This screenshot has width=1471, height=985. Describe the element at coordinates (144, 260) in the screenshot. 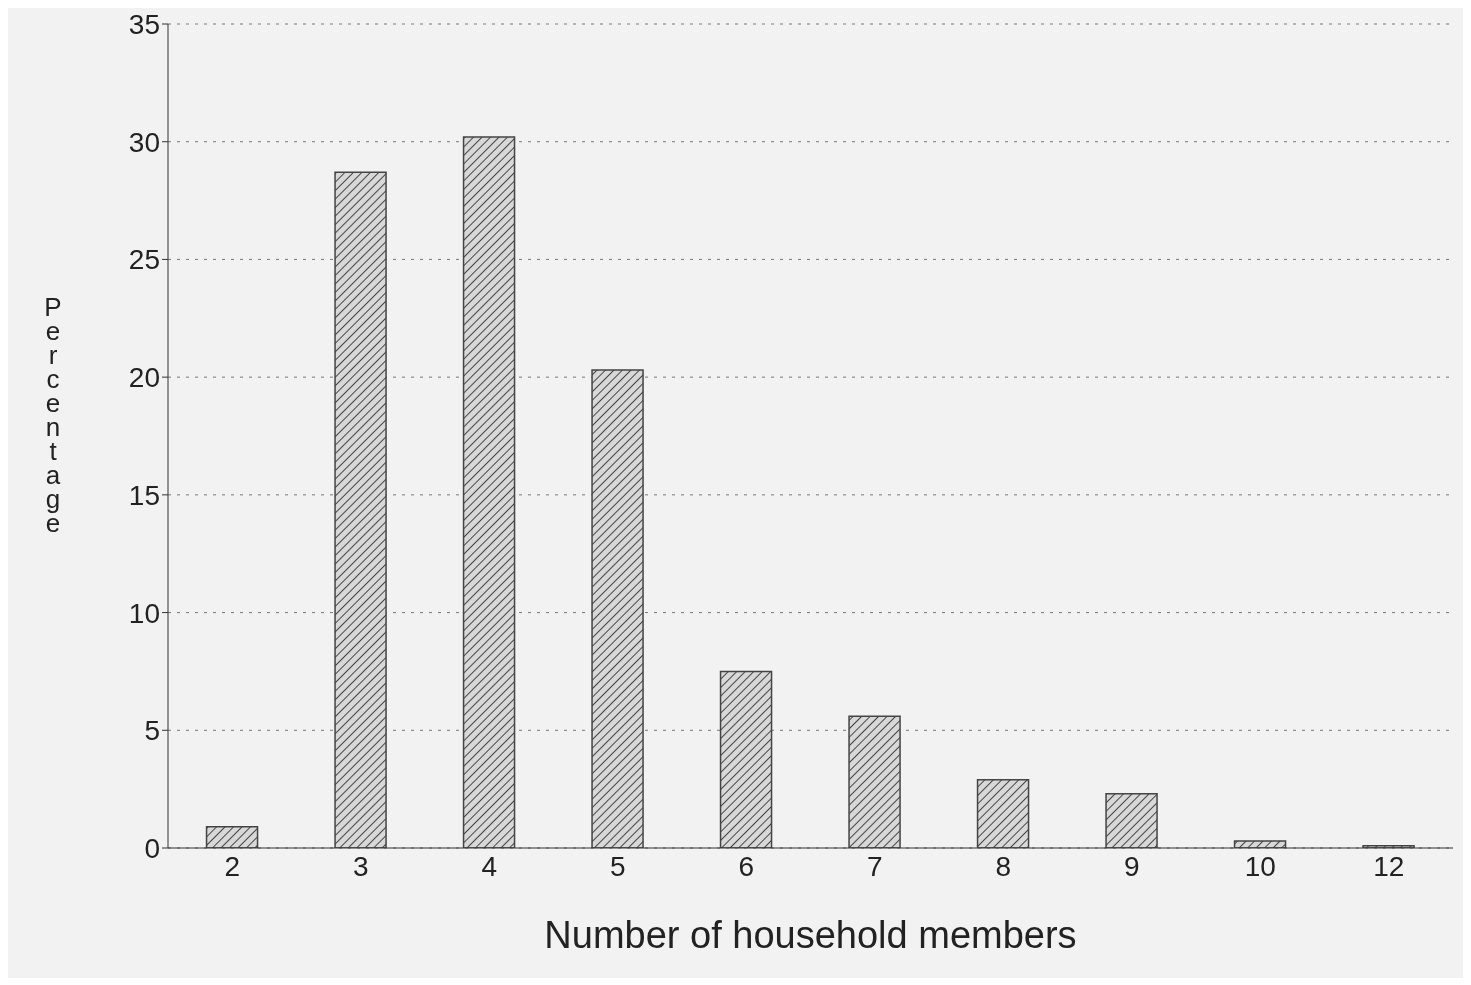

I see `y-tick-label: 25` at that location.